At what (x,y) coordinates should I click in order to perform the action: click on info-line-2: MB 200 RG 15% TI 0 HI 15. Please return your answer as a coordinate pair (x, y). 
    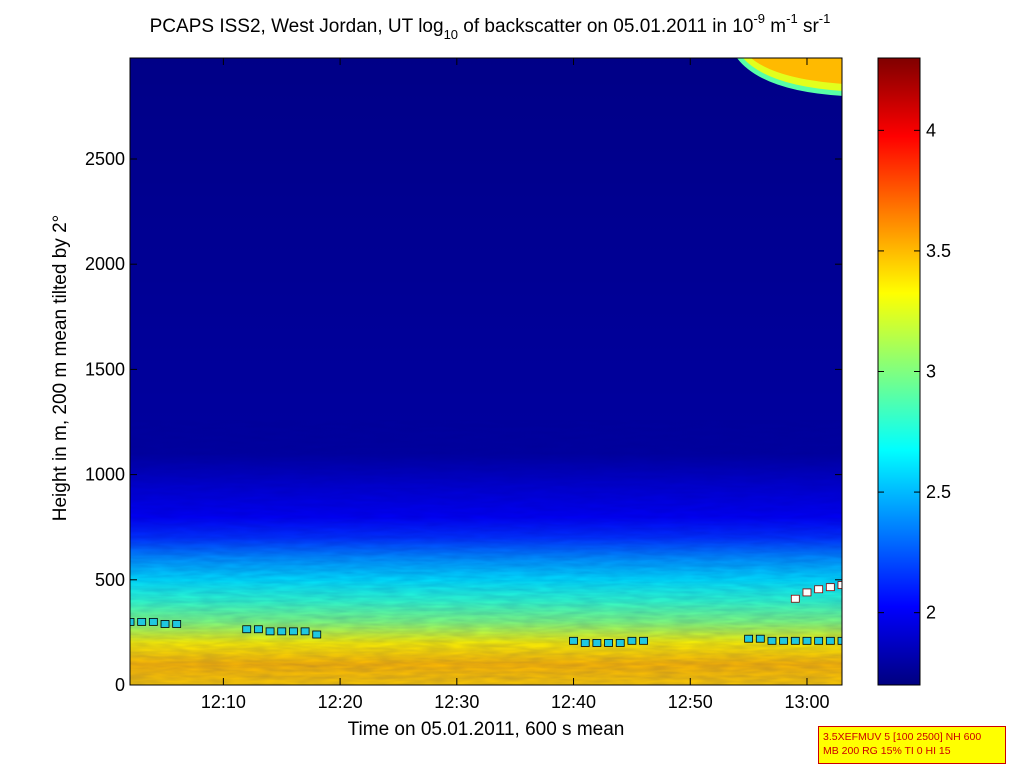
    Looking at the image, I should click on (887, 751).